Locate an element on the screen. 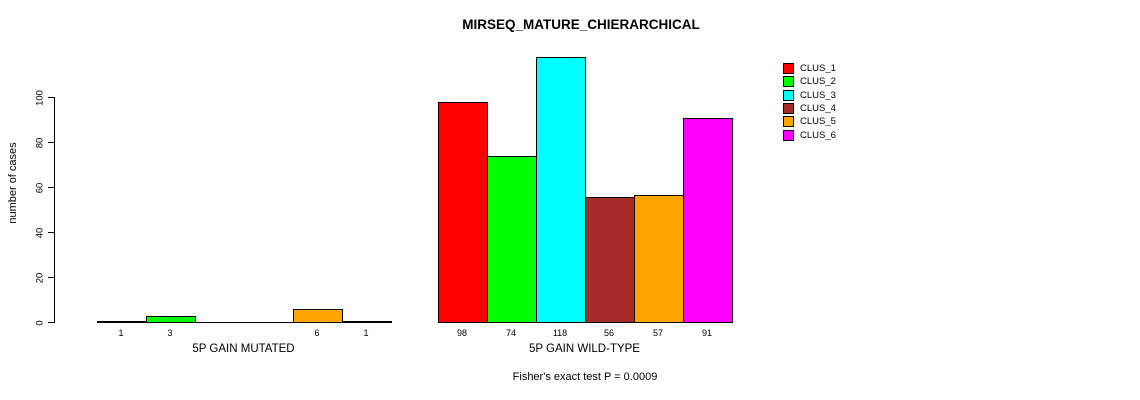 Image resolution: width=1140 pixels, height=400 pixels. legend-label: CLUS_2 is located at coordinates (818, 82).